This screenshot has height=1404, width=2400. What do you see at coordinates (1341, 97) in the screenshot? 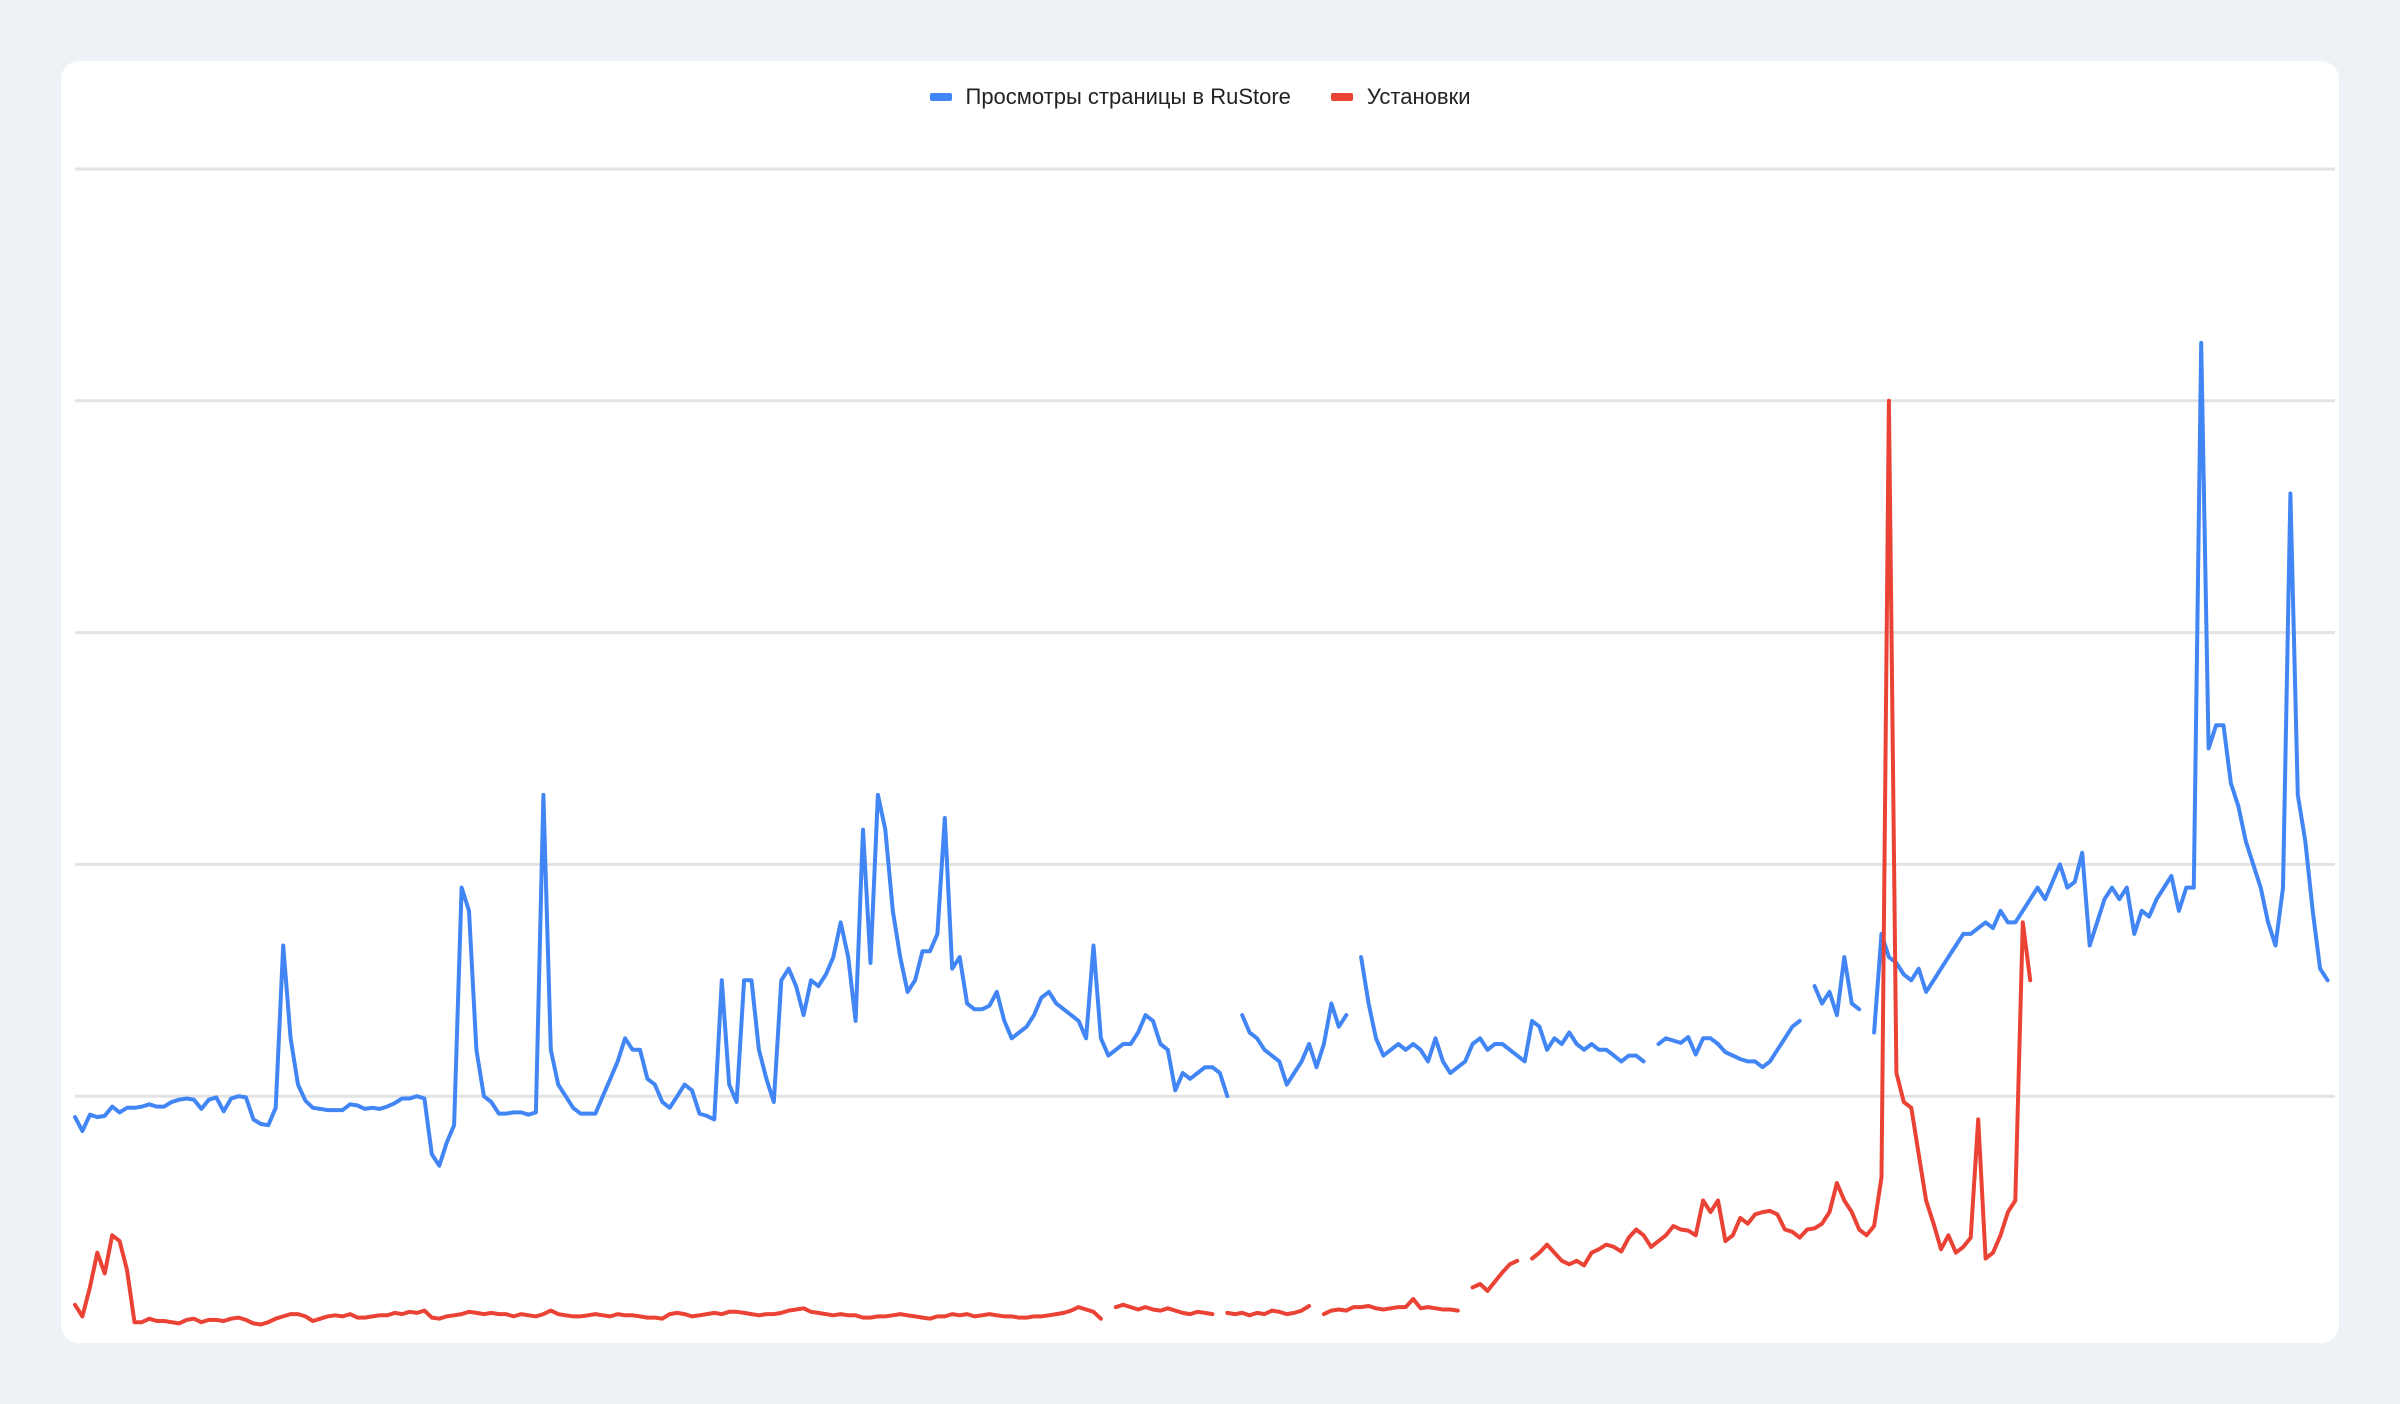
I see `legend-swatch-installs` at bounding box center [1341, 97].